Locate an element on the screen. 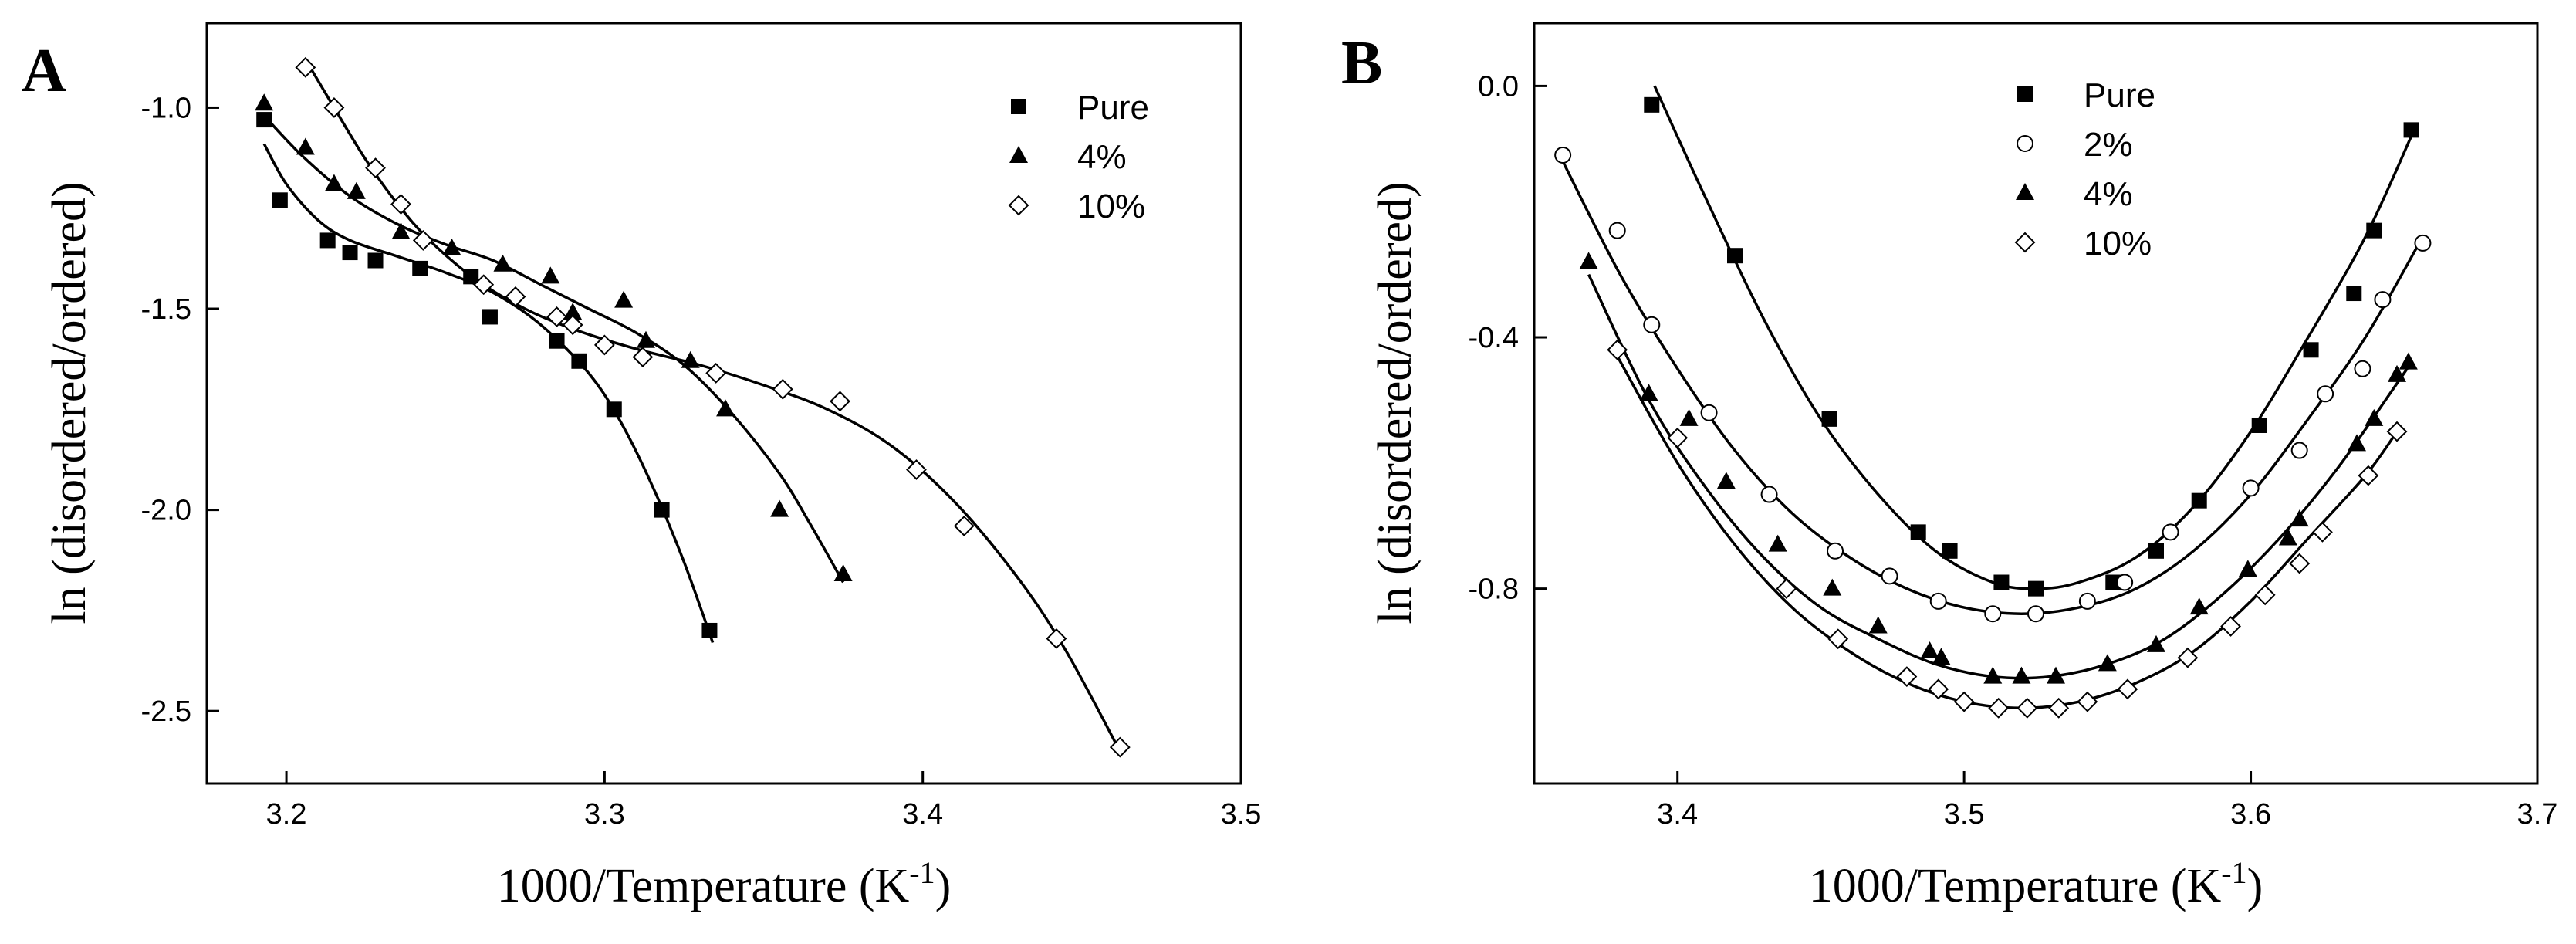 This screenshot has height=944, width=2576. panel-a-letter: A is located at coordinates (44, 71).